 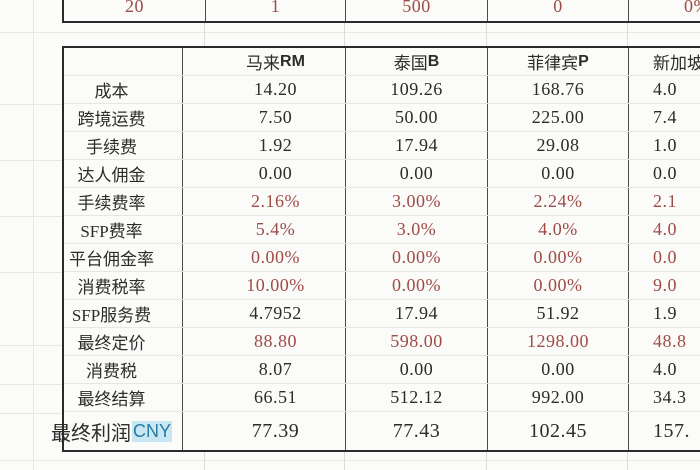 I want to click on column-header-philippines: 菲律宾 P, so click(x=558, y=61).